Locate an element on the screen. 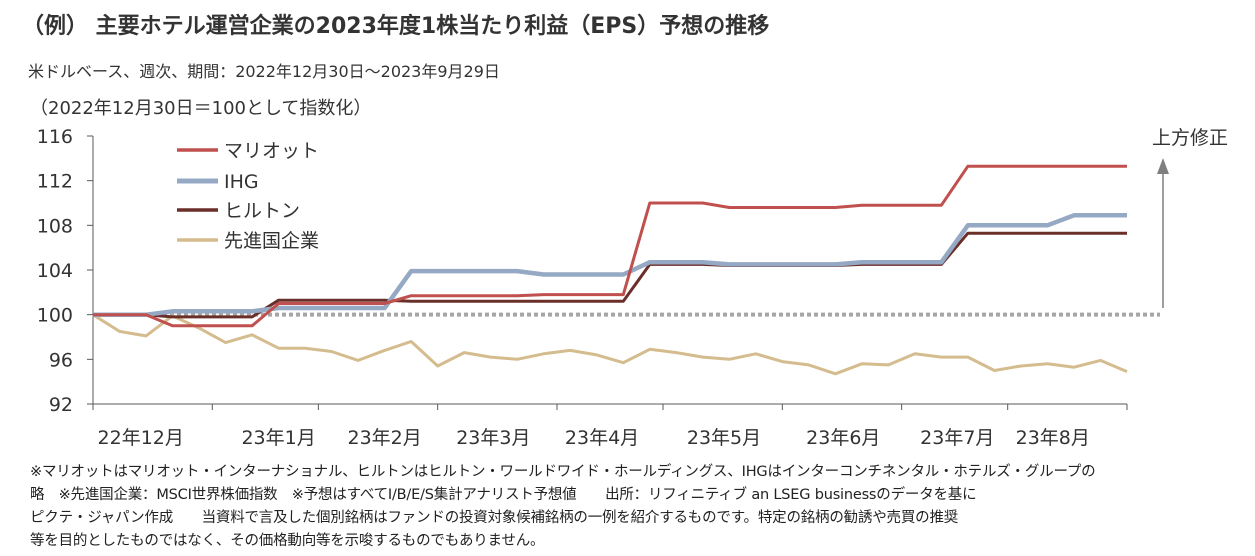 Image resolution: width=1255 pixels, height=556 pixels. y-axis: 92 96 100 104 108 112 116 is located at coordinates (65, 271).